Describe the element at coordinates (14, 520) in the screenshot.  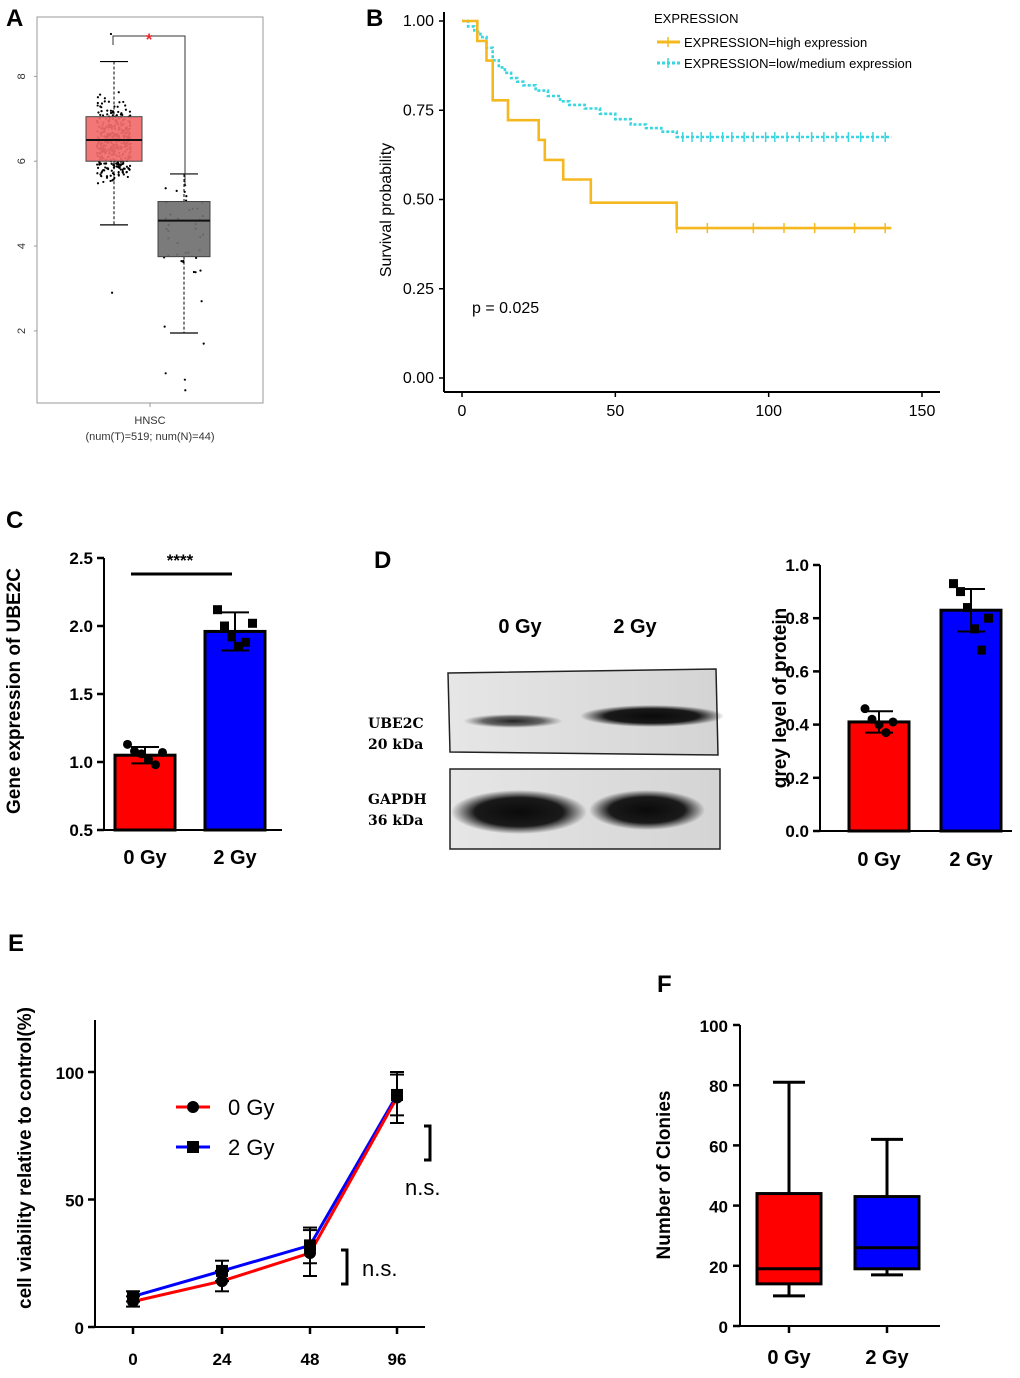
I see `panel-c-letter: C` at that location.